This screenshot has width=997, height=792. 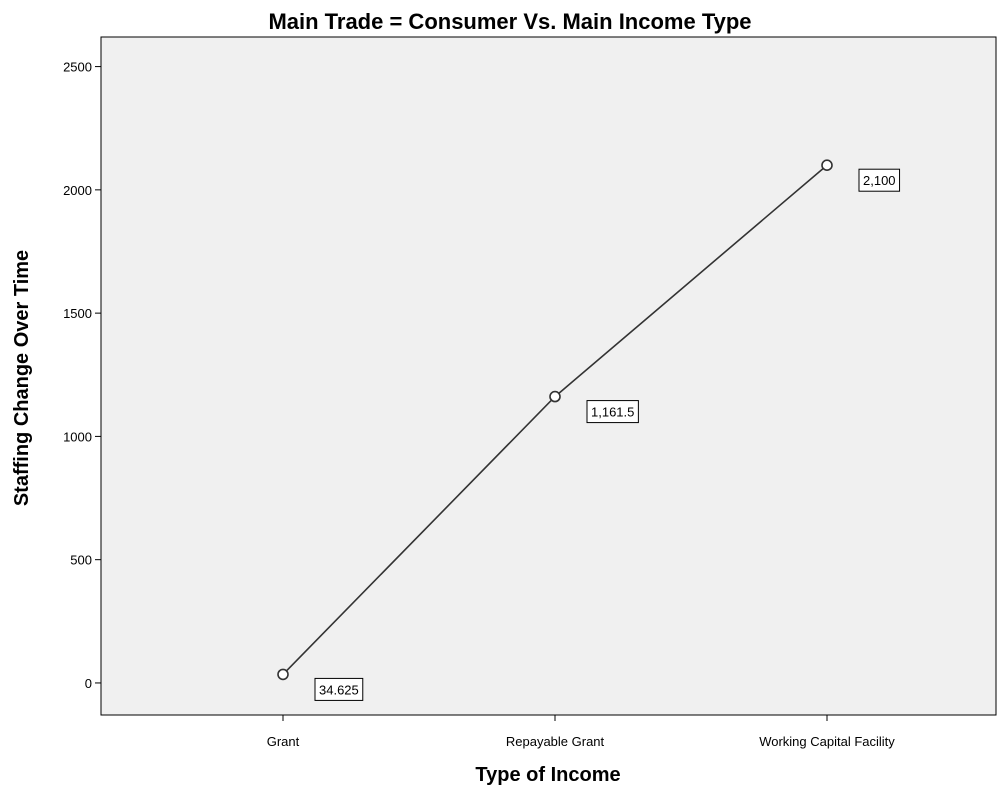 I want to click on data-label-text: 34.625, so click(x=339, y=689).